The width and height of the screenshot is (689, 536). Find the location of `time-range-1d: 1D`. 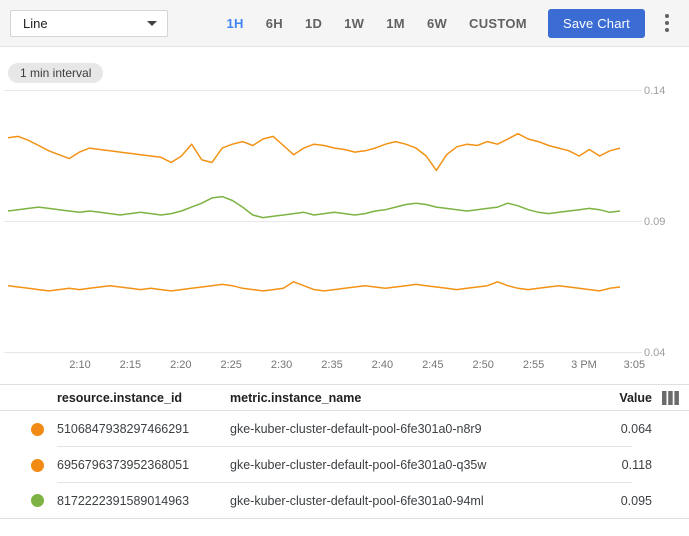

time-range-1d: 1D is located at coordinates (313, 23).